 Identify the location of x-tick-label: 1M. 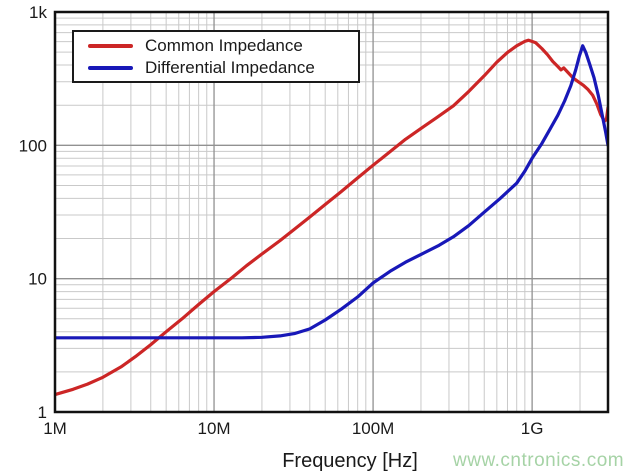
(55, 428).